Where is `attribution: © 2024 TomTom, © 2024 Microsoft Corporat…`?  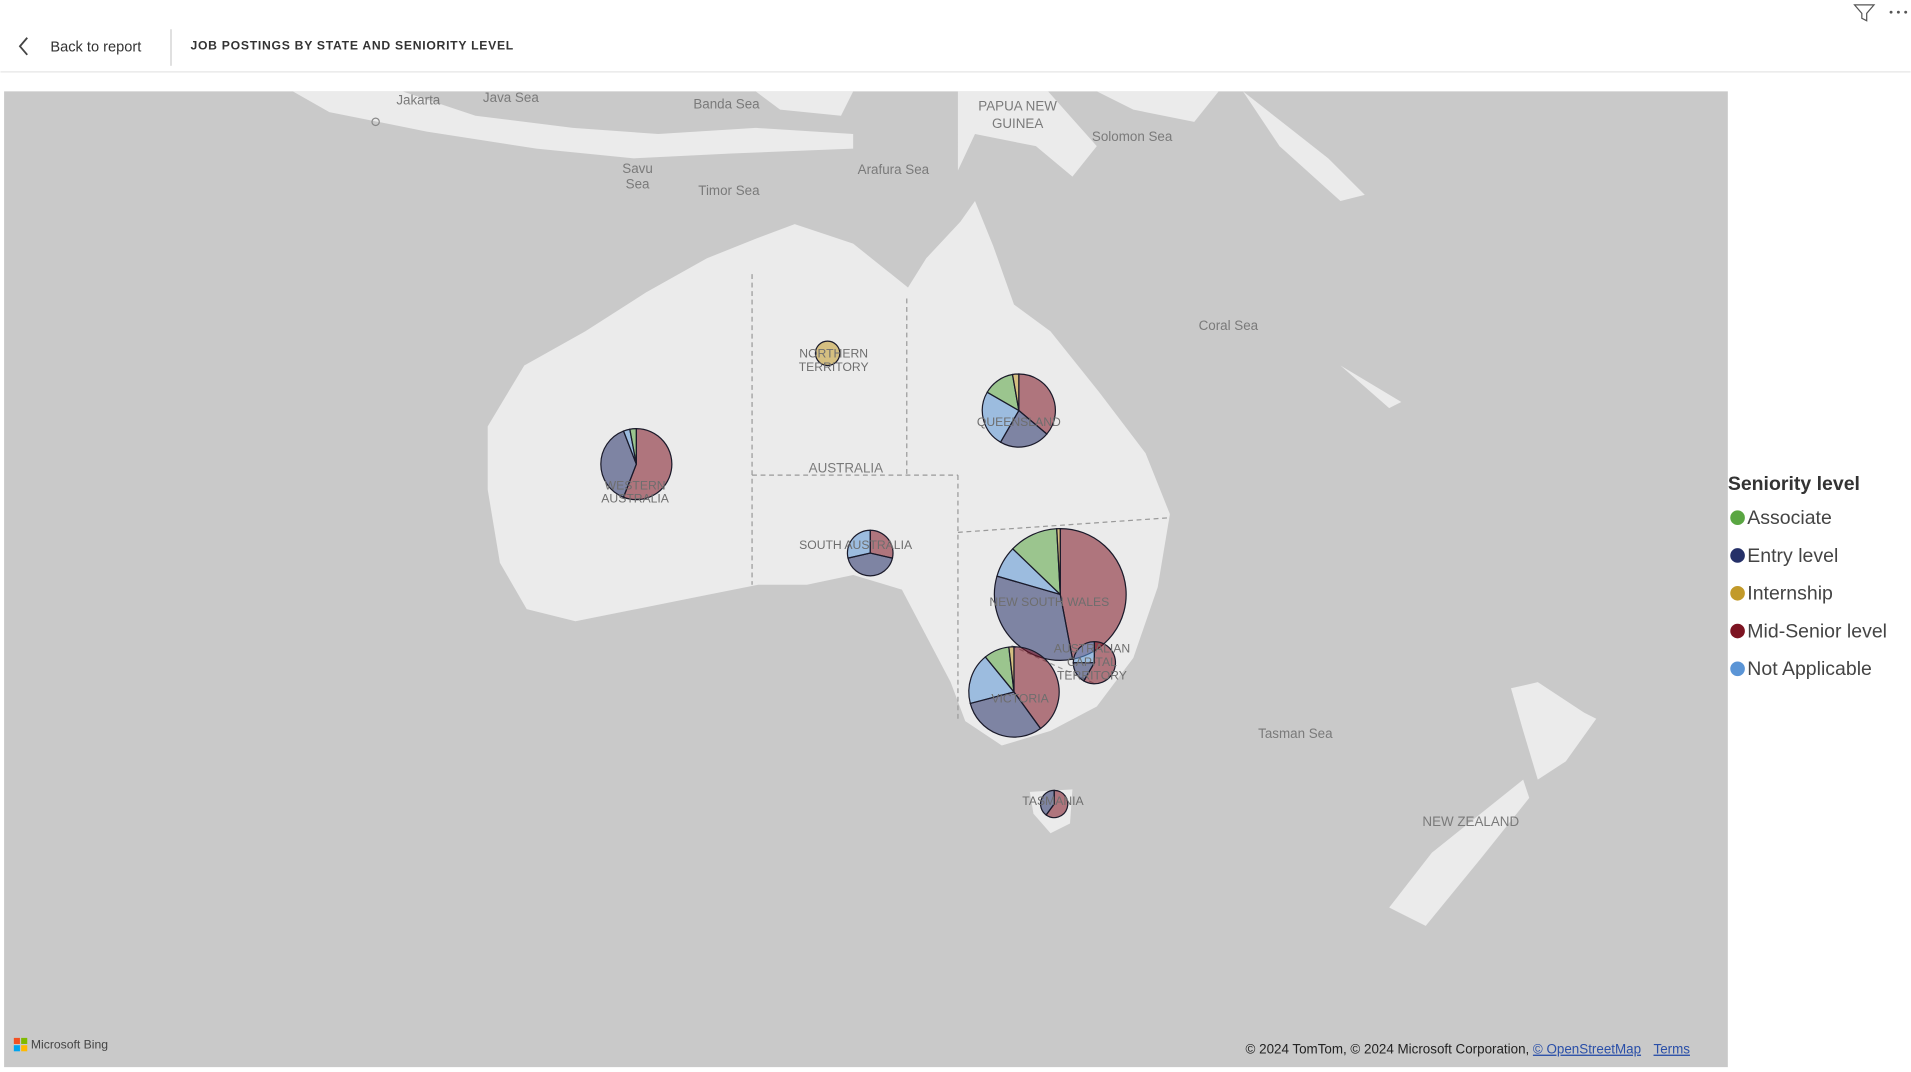 attribution: © 2024 TomTom, © 2024 Microsoft Corporat… is located at coordinates (1388, 1049).